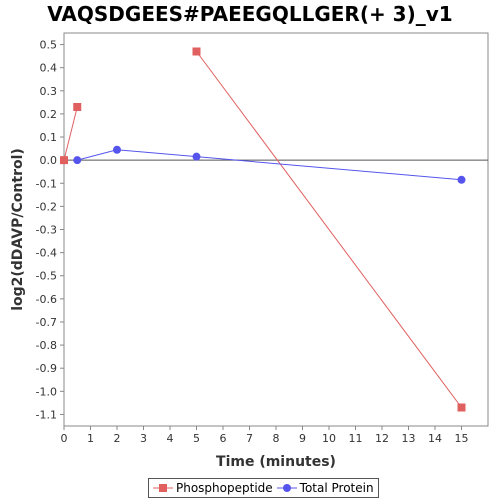 Image resolution: width=500 pixels, height=500 pixels. I want to click on x-tick-label: 3, so click(143, 438).